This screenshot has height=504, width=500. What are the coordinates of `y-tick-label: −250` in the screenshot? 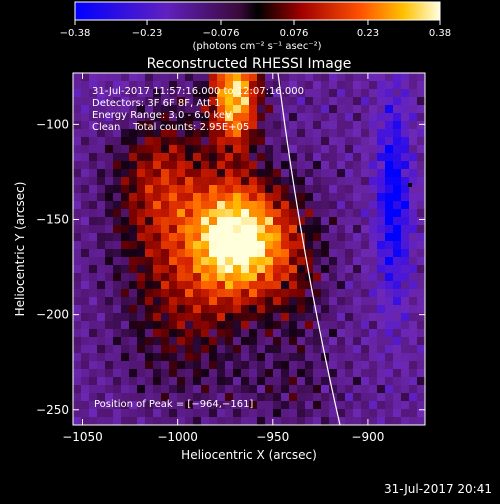 It's located at (52, 410).